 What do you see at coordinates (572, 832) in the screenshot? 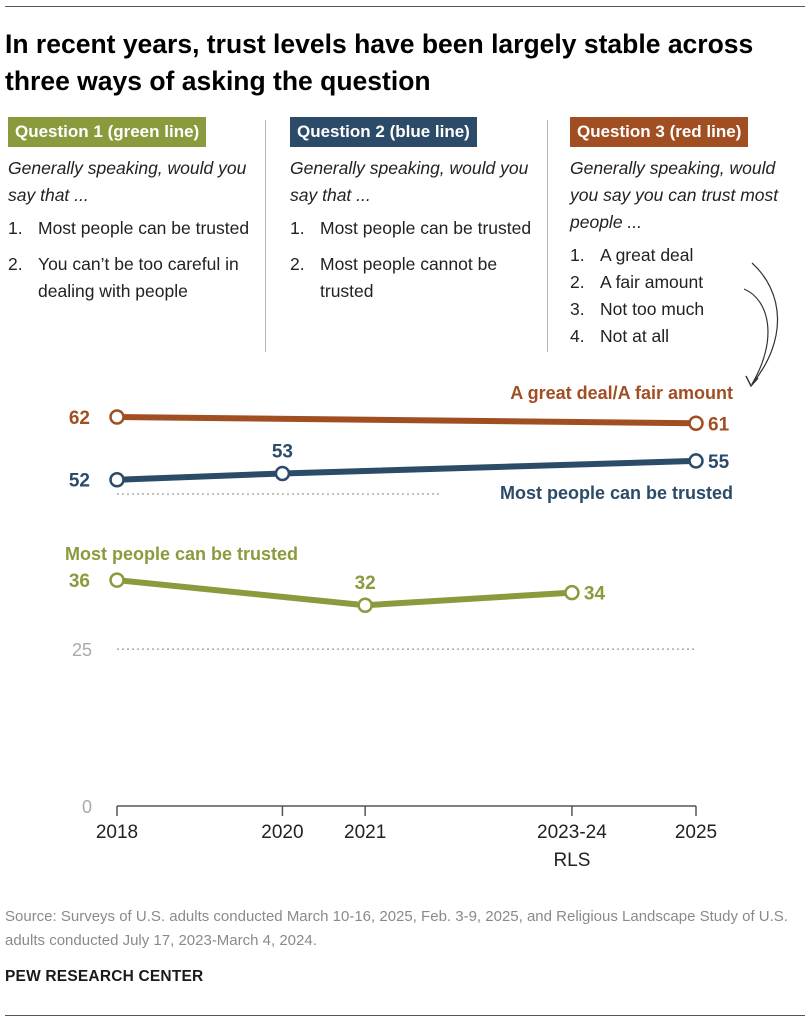
I see `x-tick-label-2023-24: 2023-24` at bounding box center [572, 832].